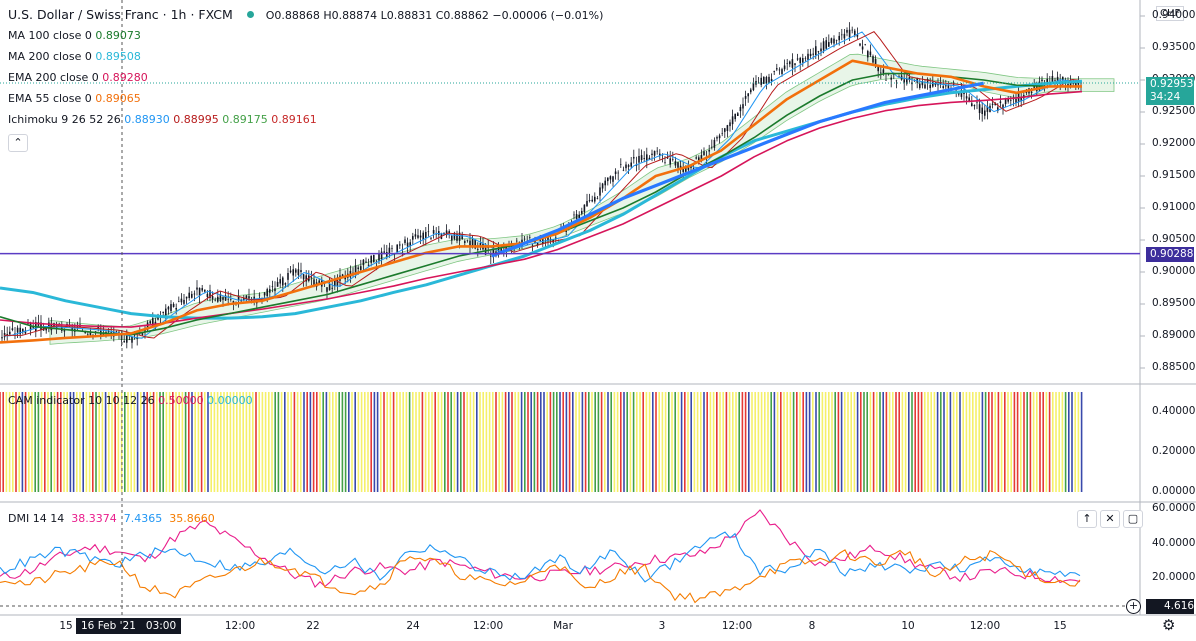 The image size is (1196, 641). What do you see at coordinates (36, 518) in the screenshot?
I see `dmi-label: DMI 14 14` at bounding box center [36, 518].